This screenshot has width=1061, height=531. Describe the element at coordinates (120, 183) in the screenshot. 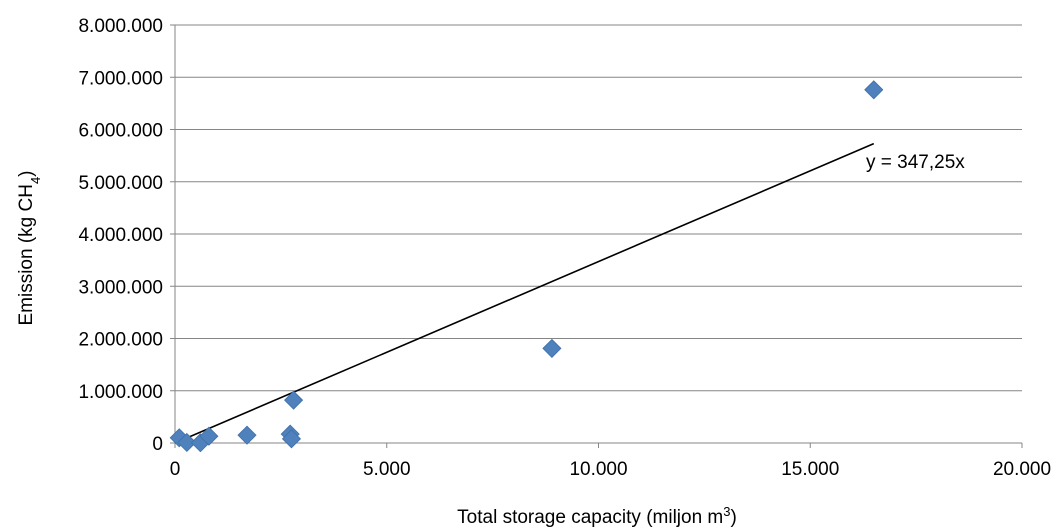

I see `y-tick-label-5: 5.000.000` at that location.